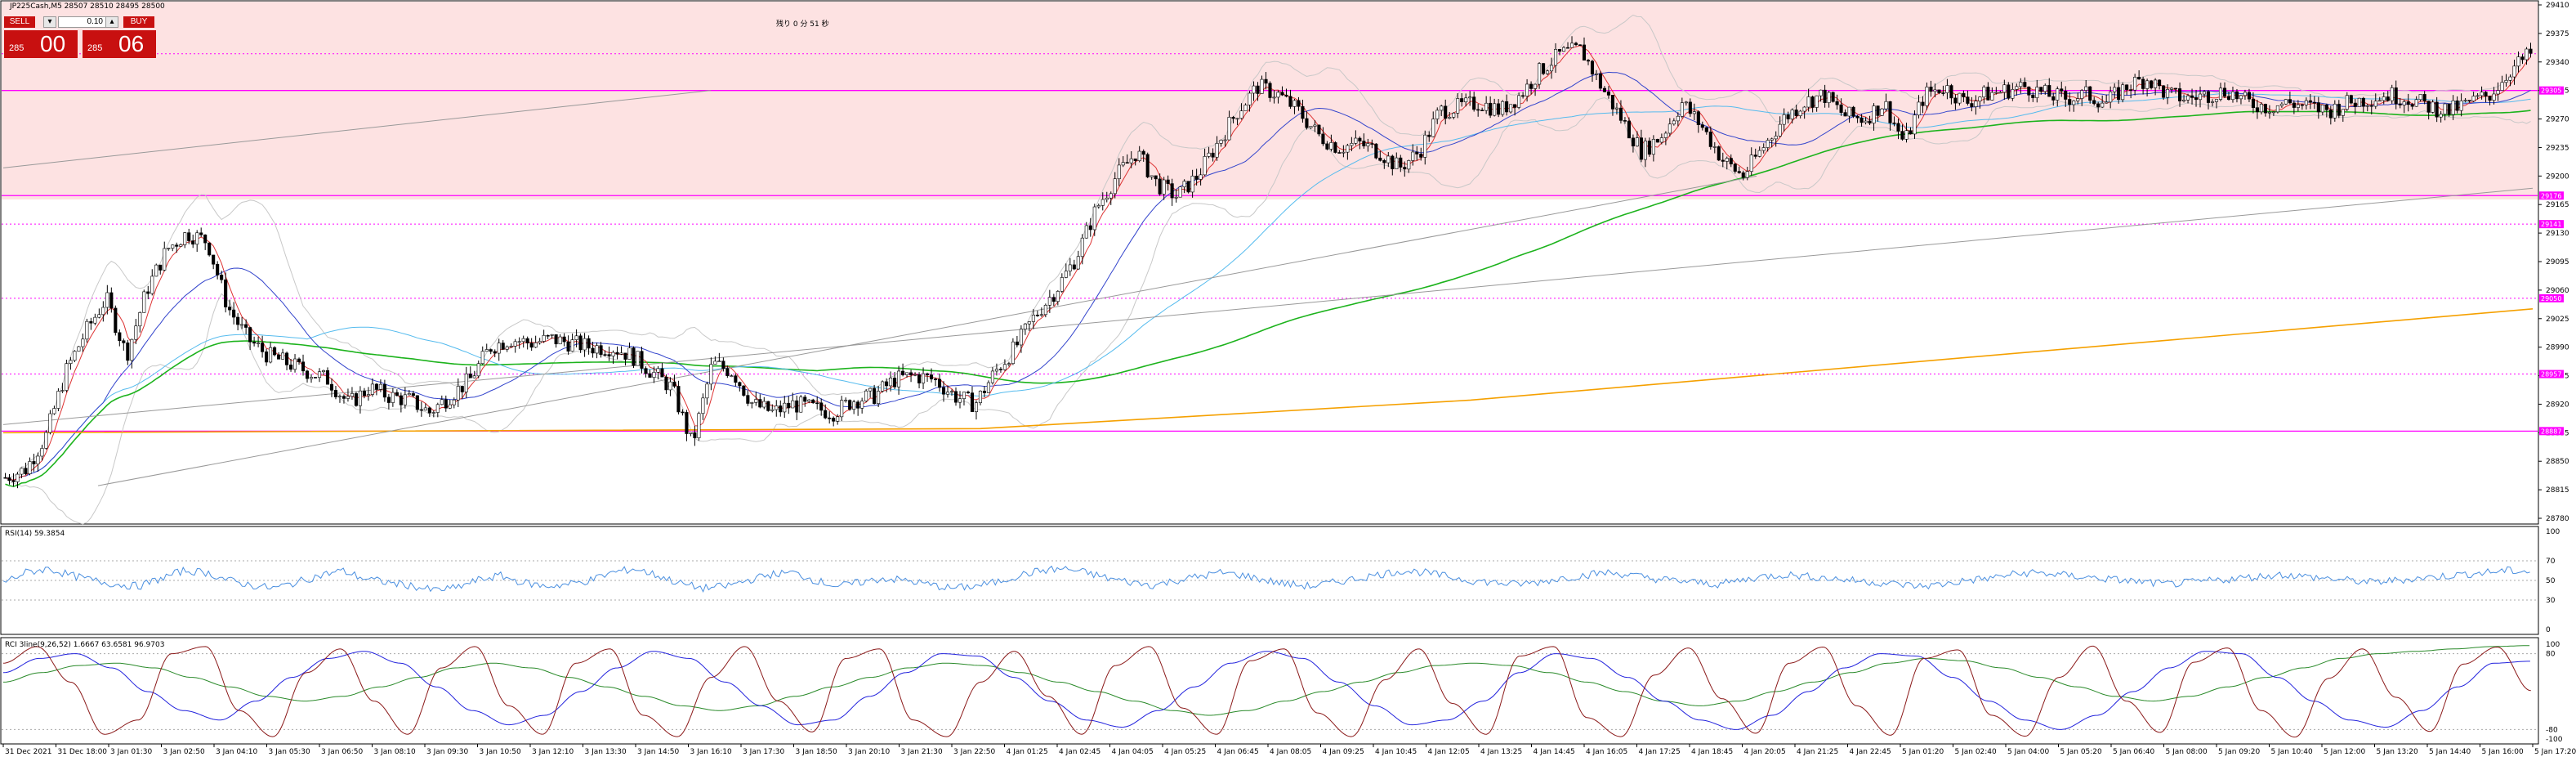 Image resolution: width=2576 pixels, height=757 pixels. What do you see at coordinates (138, 22) in the screenshot?
I see `buy-button: BUY` at bounding box center [138, 22].